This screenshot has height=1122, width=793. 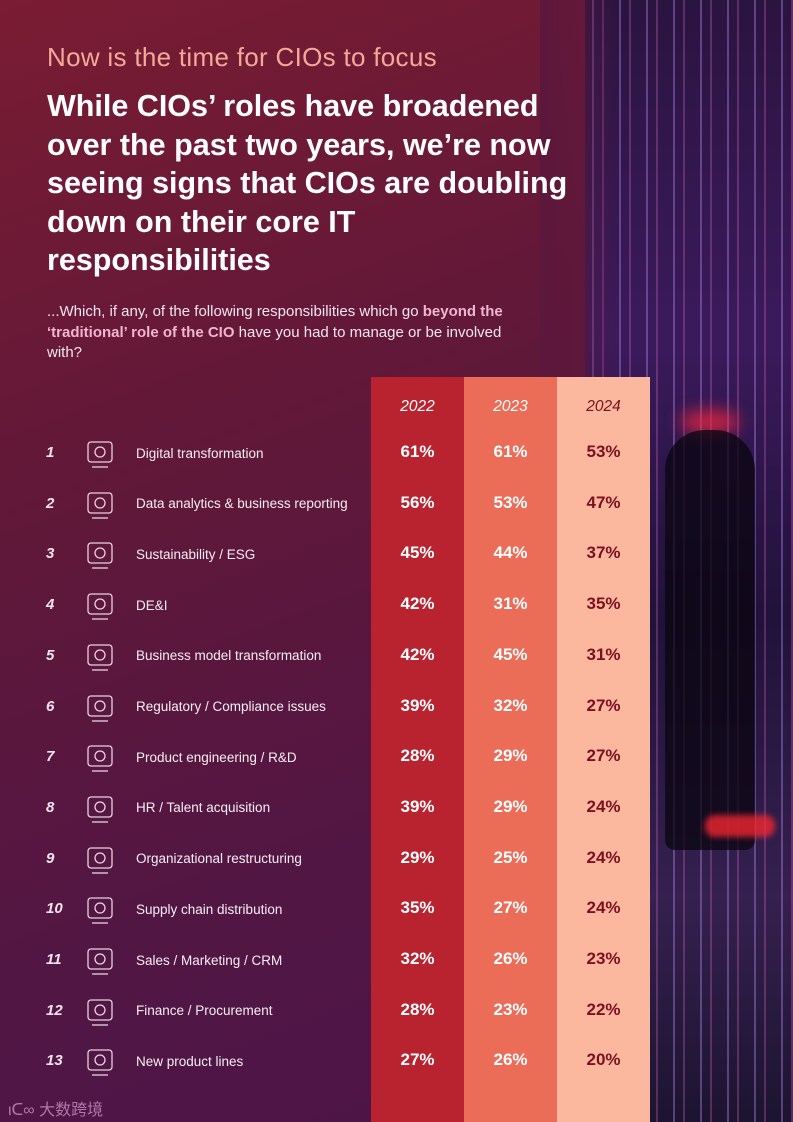 What do you see at coordinates (50, 807) in the screenshot?
I see `row-rank: 8` at bounding box center [50, 807].